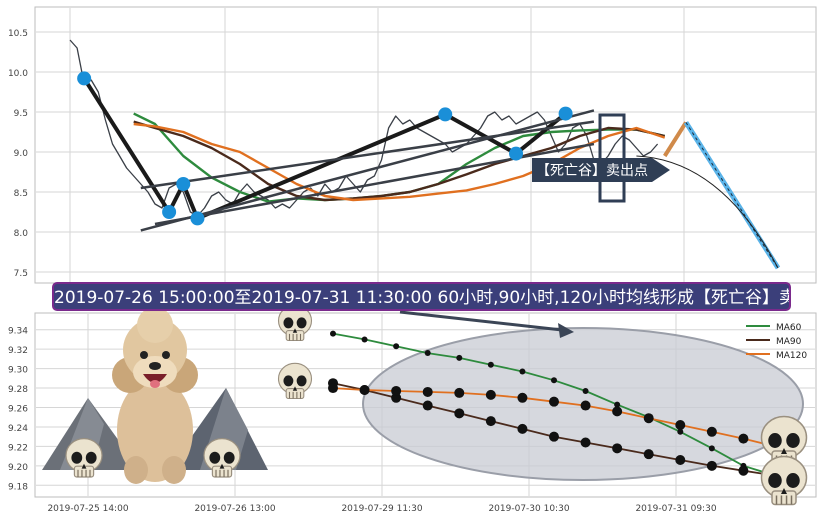 The height and width of the screenshot is (520, 822). I want to click on bottom-y-tick-label: 9.20, so click(18, 468).